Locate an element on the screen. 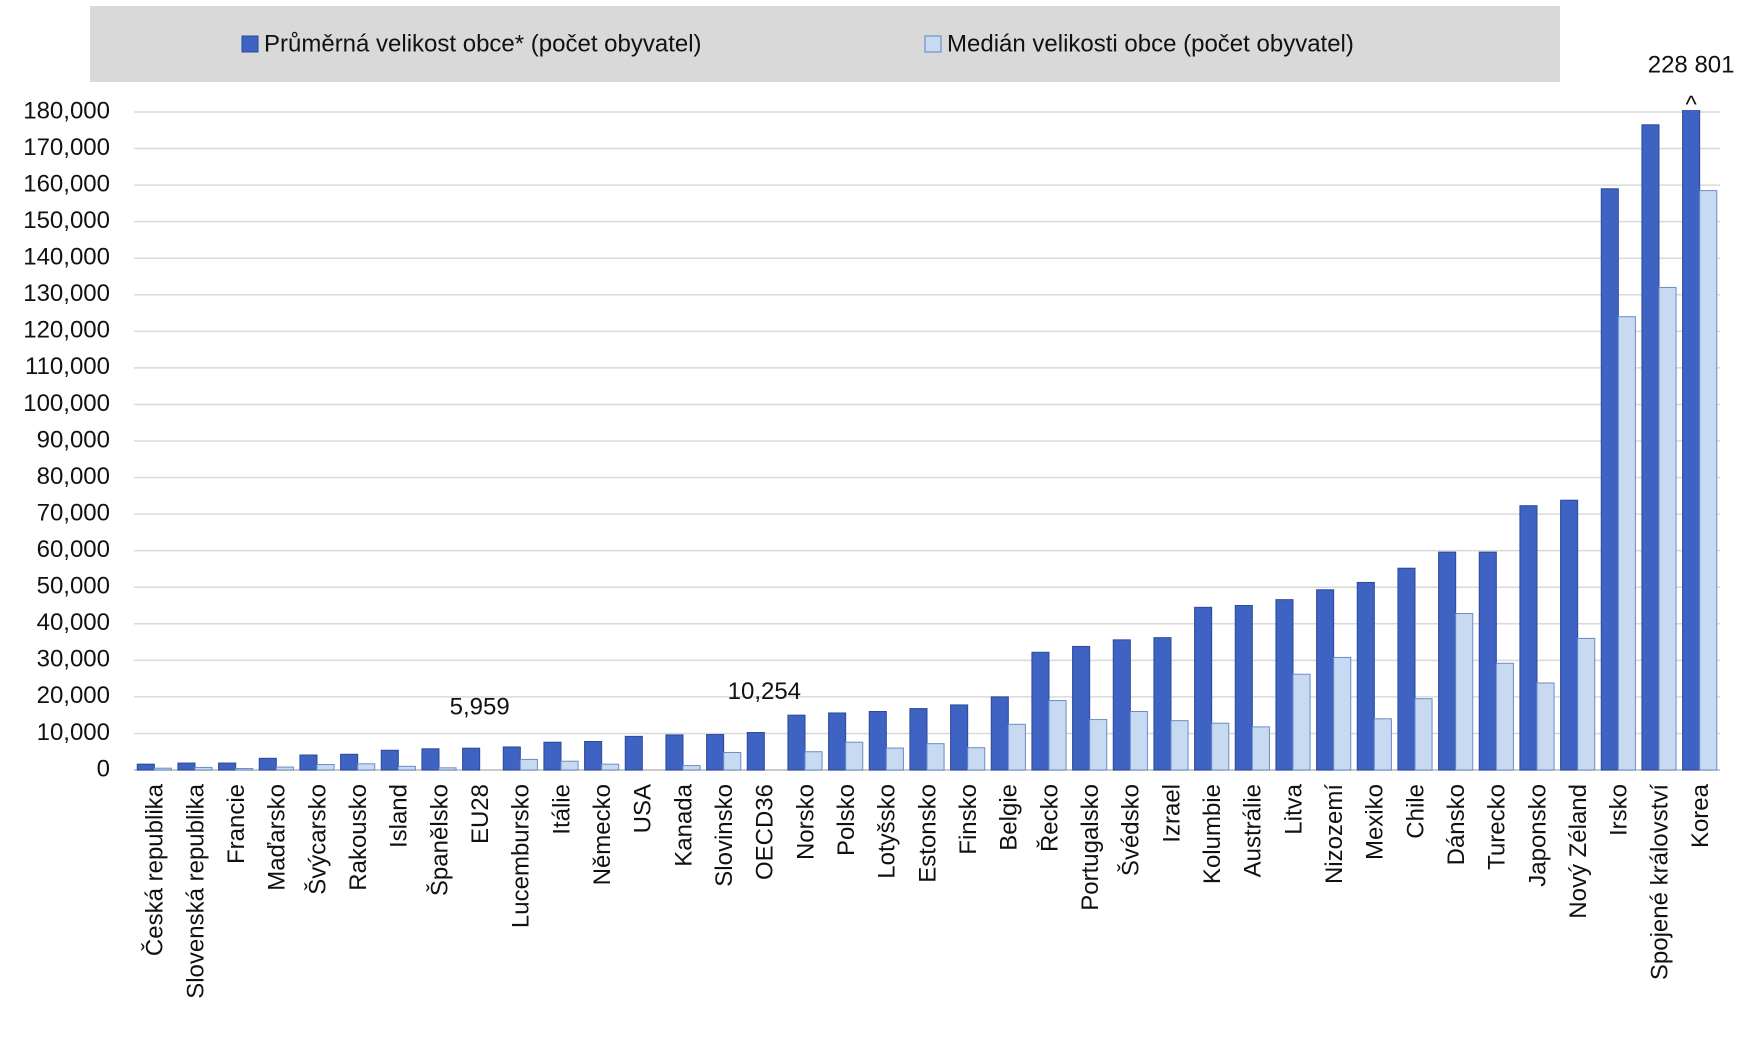 The image size is (1754, 1058). legend-swatch is located at coordinates (250, 44).